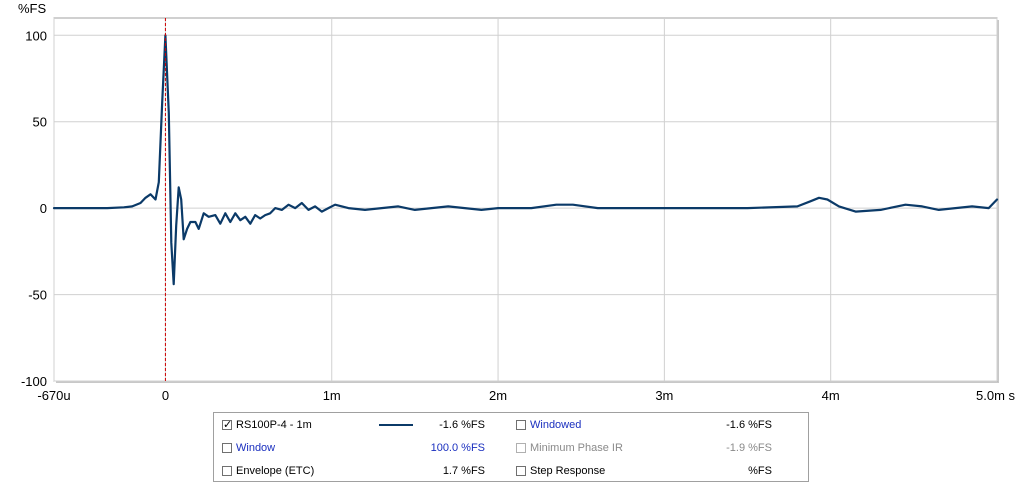  Describe the element at coordinates (749, 425) in the screenshot. I see `windowed-value: -1.6 %FS` at that location.